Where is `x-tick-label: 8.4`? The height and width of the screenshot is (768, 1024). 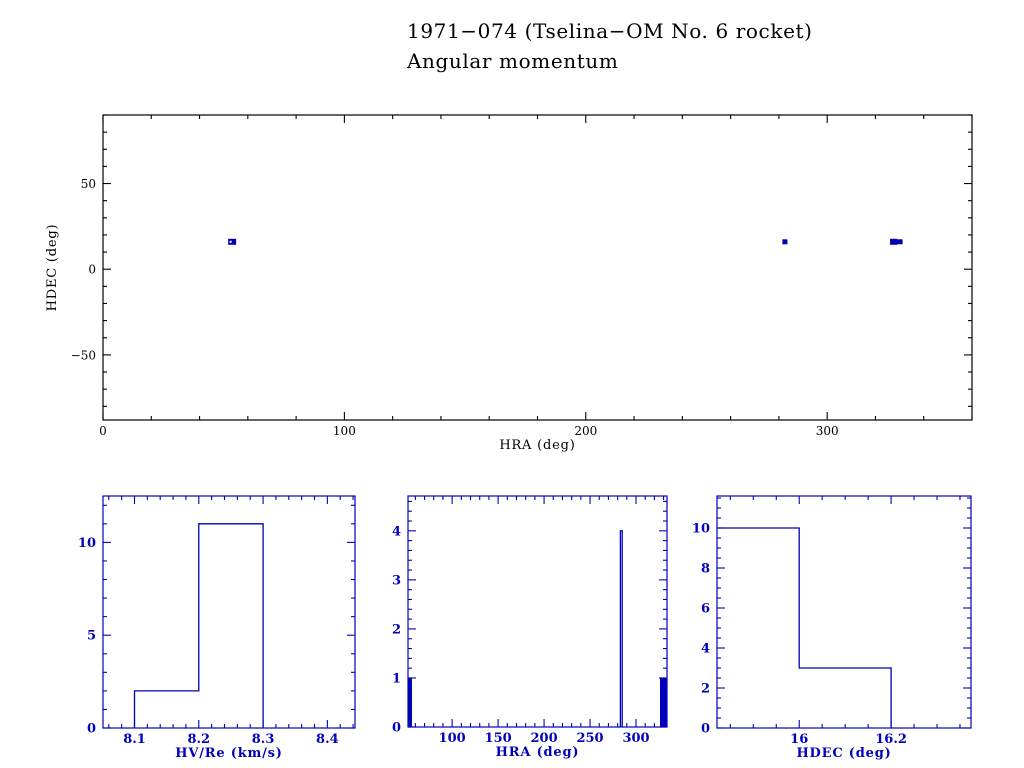
x-tick-label: 8.4 is located at coordinates (327, 739).